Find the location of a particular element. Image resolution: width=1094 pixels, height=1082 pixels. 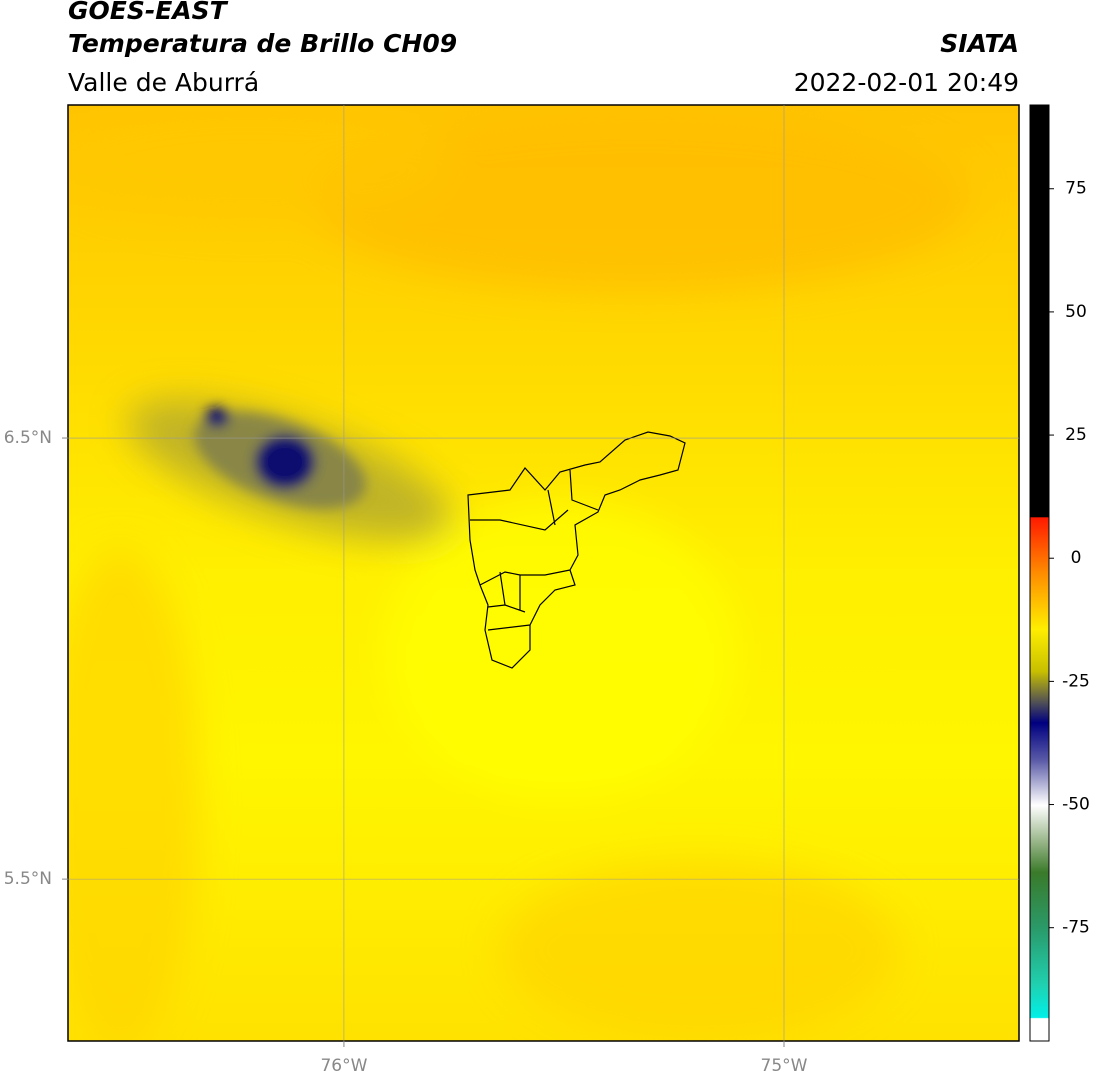

x-tick-label: 76°W is located at coordinates (343, 1066).